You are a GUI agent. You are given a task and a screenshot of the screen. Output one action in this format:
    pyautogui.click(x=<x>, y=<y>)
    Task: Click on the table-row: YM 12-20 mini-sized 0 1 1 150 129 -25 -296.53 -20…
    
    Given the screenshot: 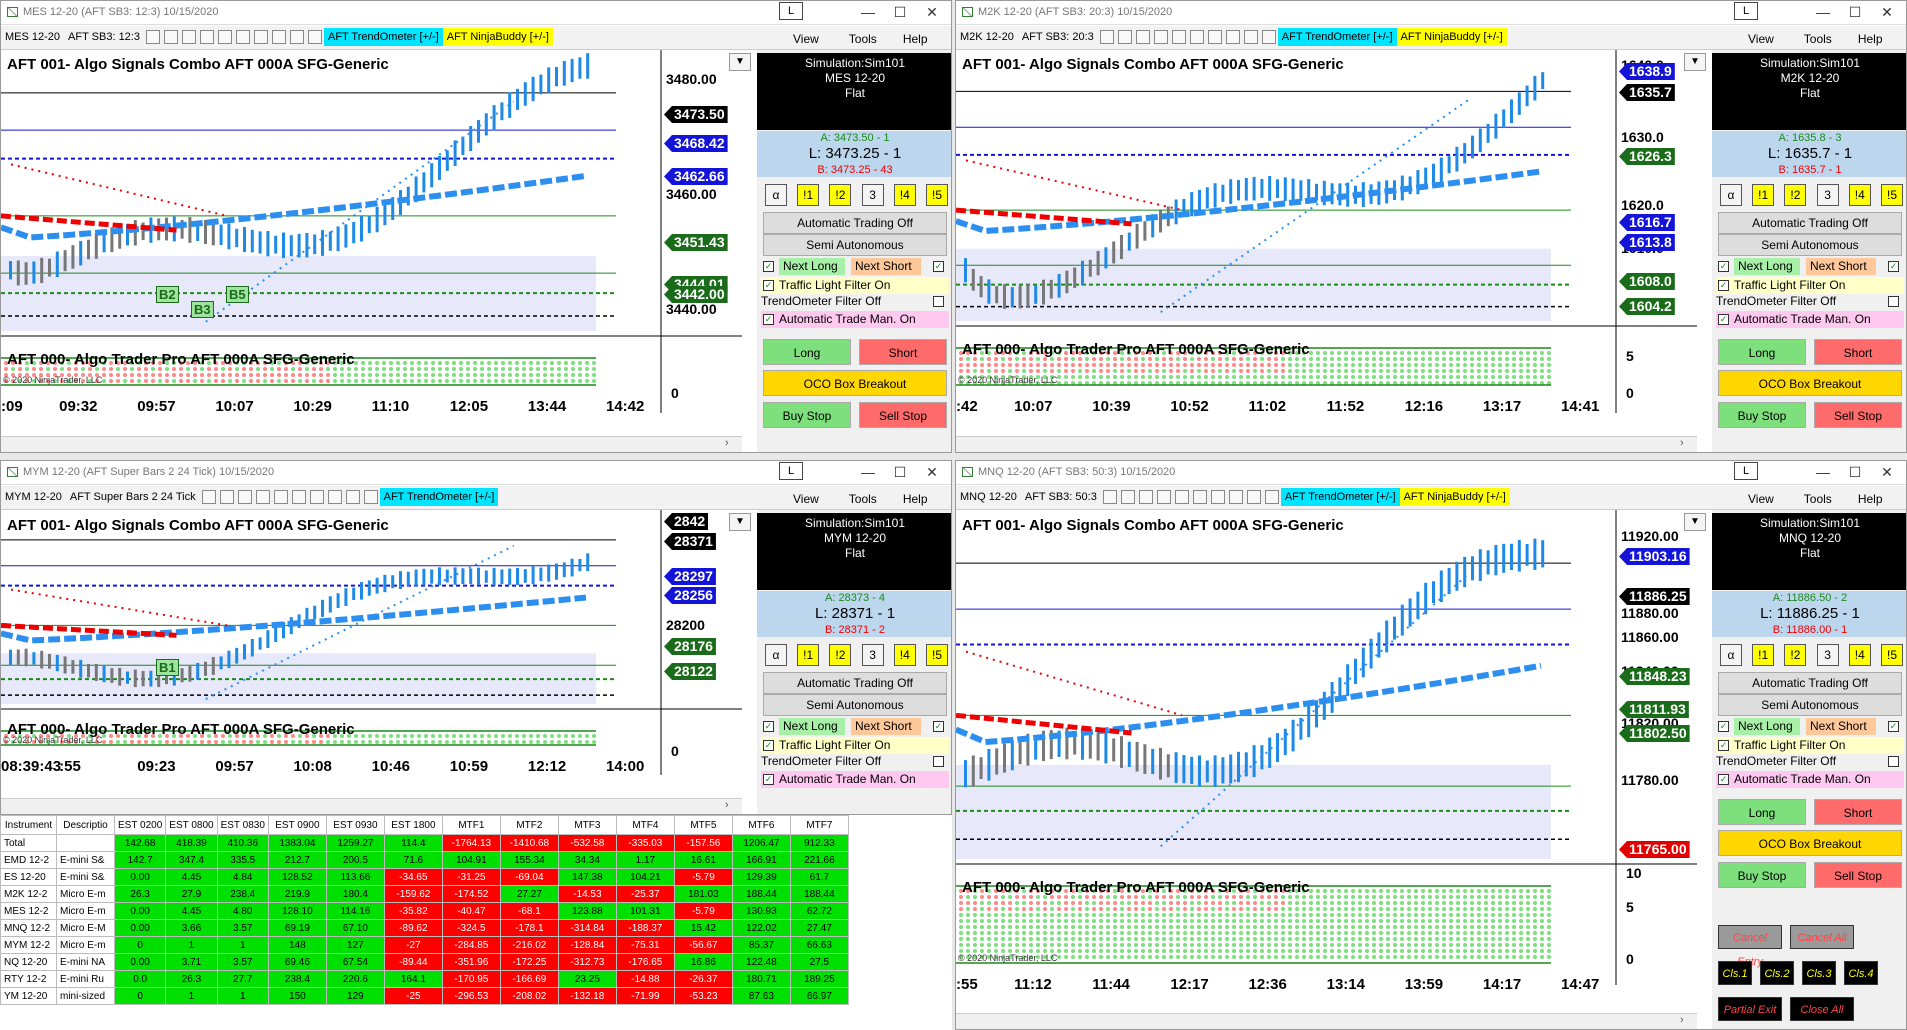 What is the action you would take?
    pyautogui.click(x=424, y=996)
    